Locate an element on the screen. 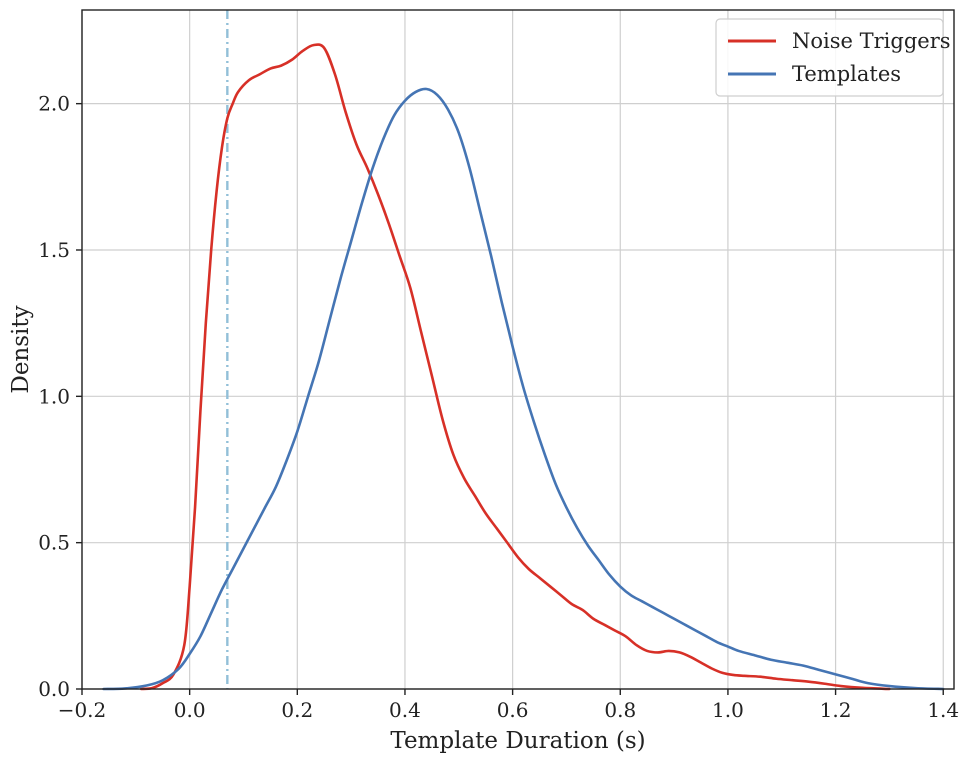 This screenshot has height=763, width=964. x-tick-label: 0.4 is located at coordinates (405, 710).